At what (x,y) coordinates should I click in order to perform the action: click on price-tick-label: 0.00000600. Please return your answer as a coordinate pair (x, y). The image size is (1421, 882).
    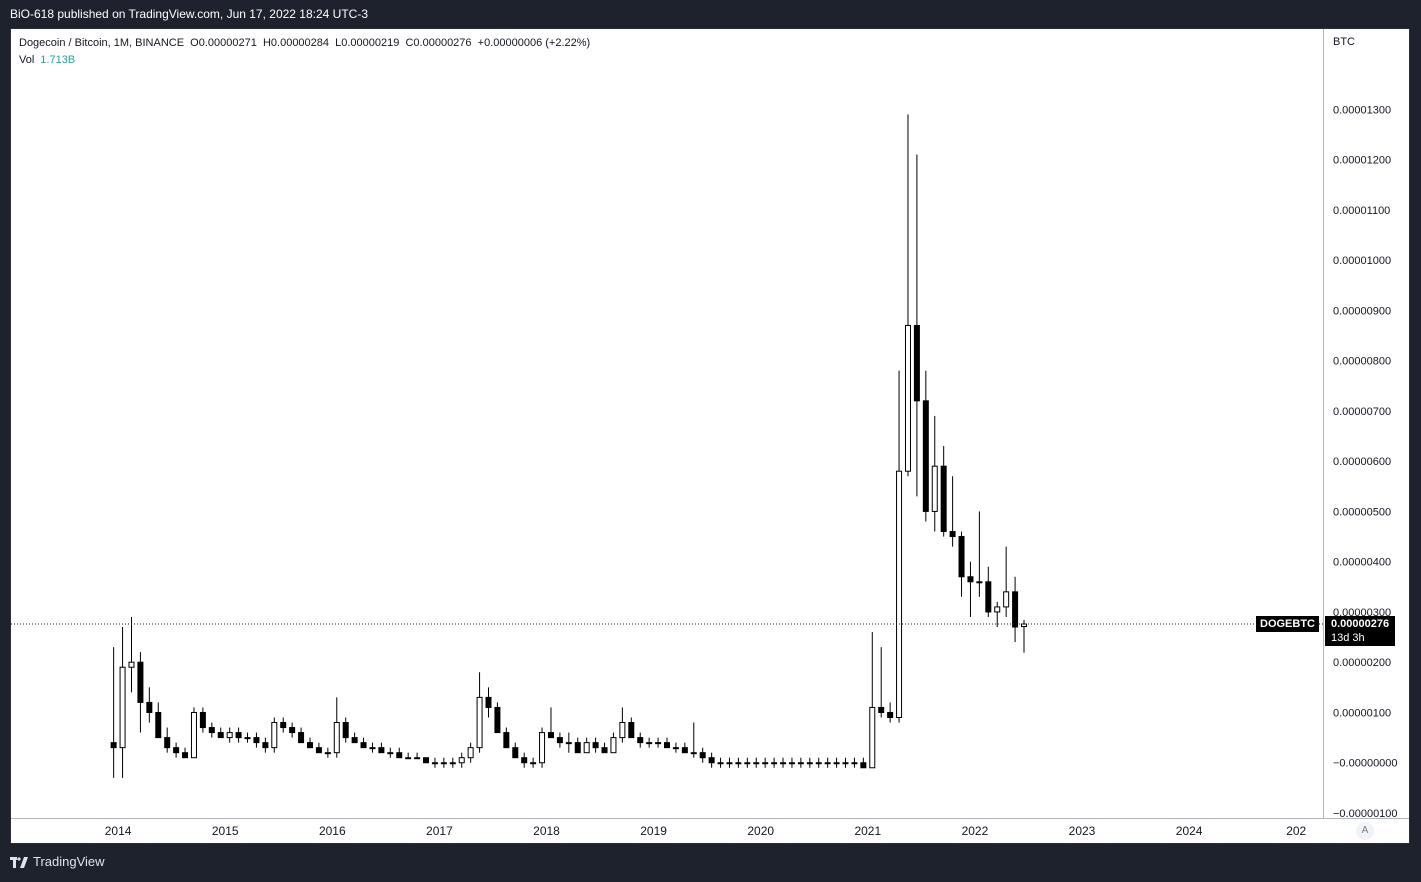
    Looking at the image, I should click on (1362, 462).